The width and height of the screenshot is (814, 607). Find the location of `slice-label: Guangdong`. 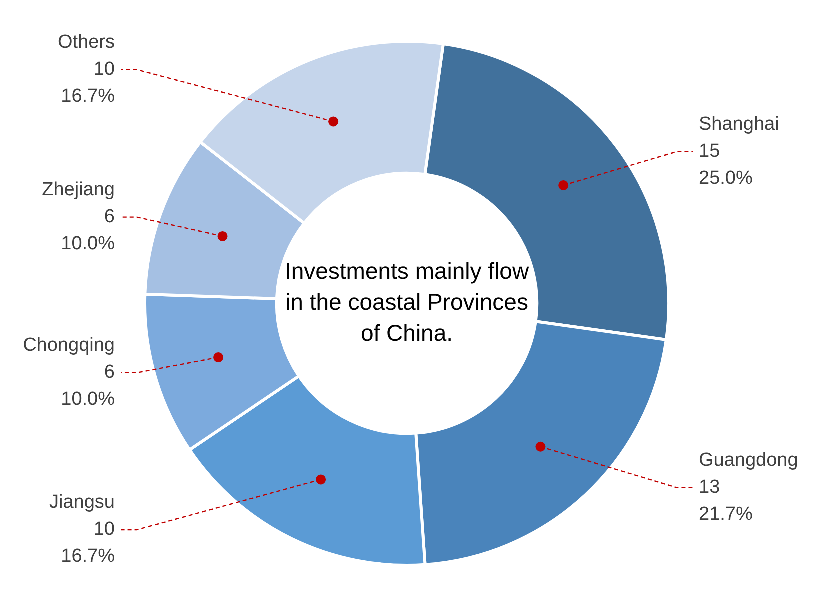

slice-label: Guangdong is located at coordinates (748, 461).